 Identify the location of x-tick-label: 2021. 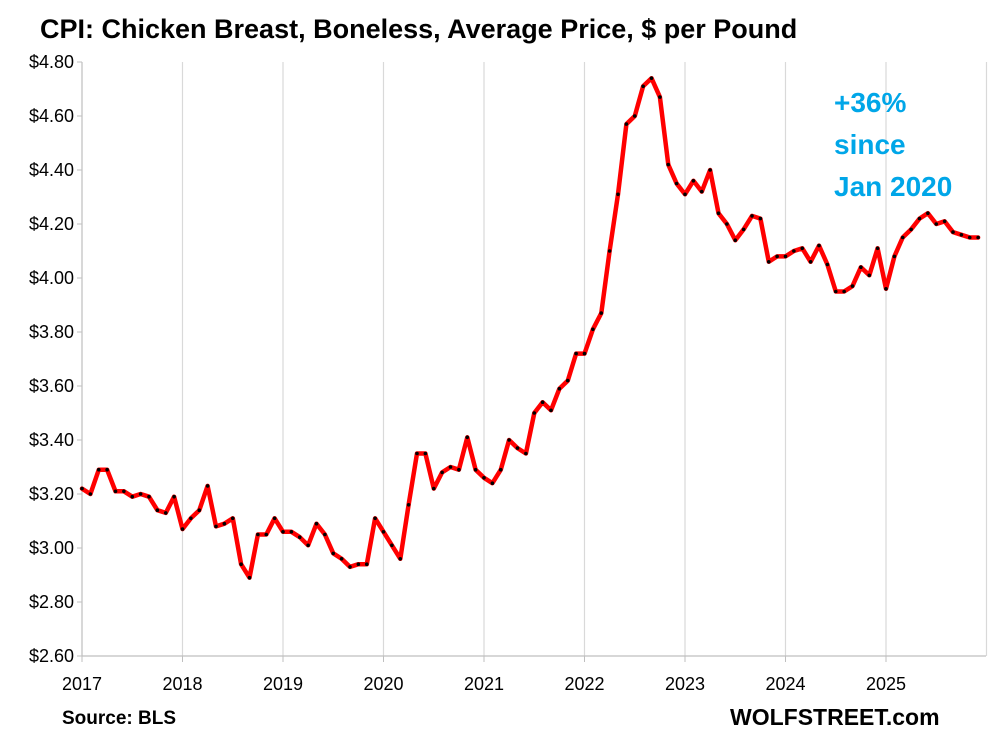
(484, 684).